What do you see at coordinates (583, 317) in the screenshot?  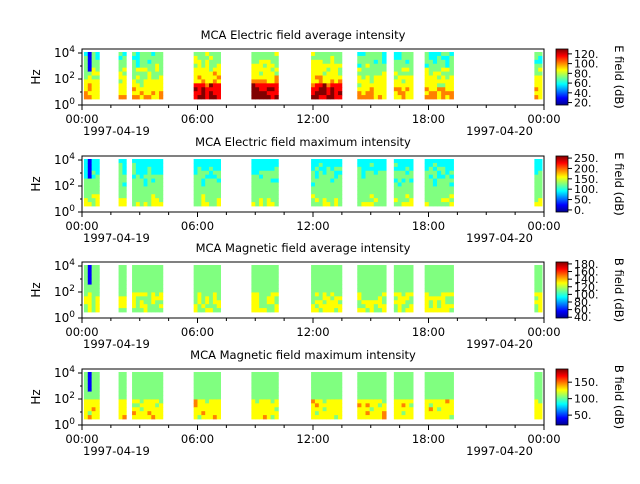 I see `colorbar-tick-label: 40.` at bounding box center [583, 317].